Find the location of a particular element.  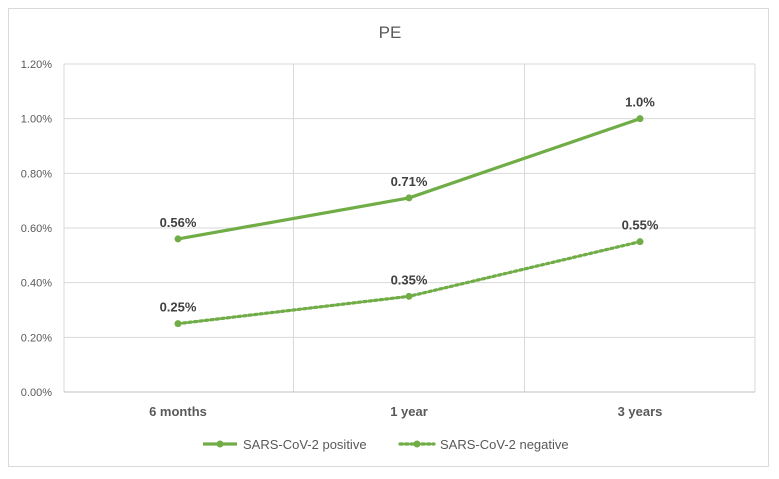

x-tick-label: 6 months is located at coordinates (178, 411).